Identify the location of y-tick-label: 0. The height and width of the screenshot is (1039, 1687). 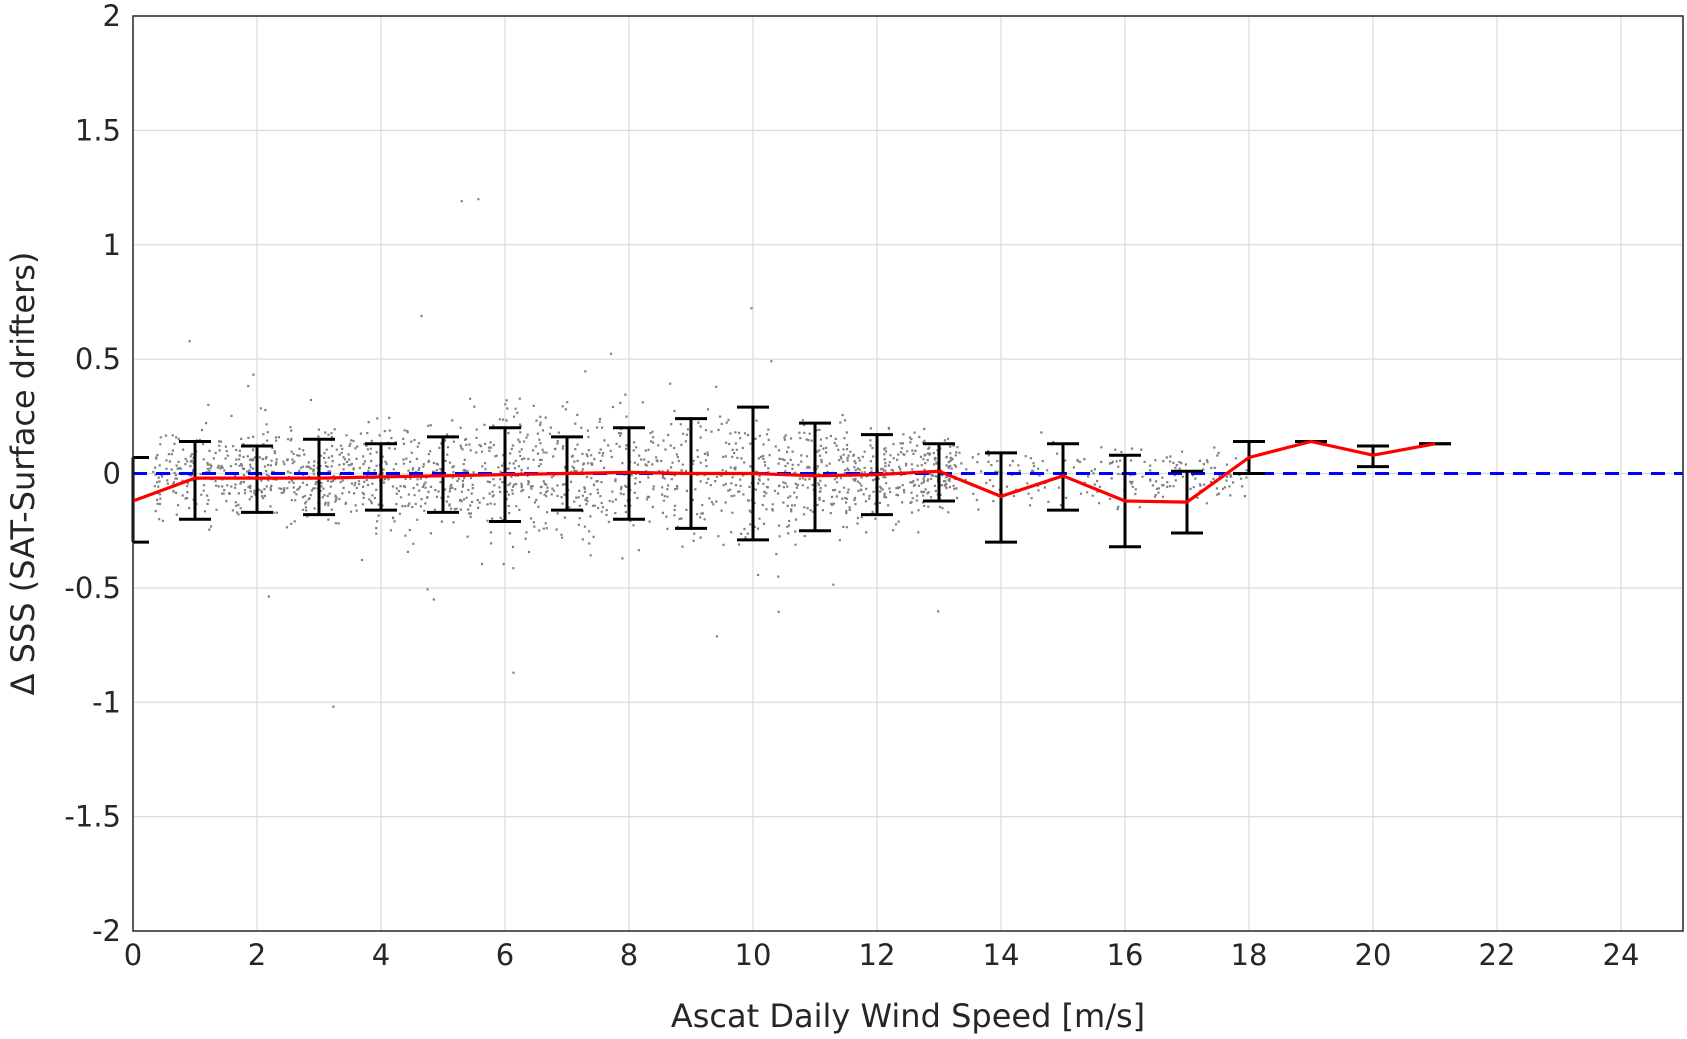
(112, 474).